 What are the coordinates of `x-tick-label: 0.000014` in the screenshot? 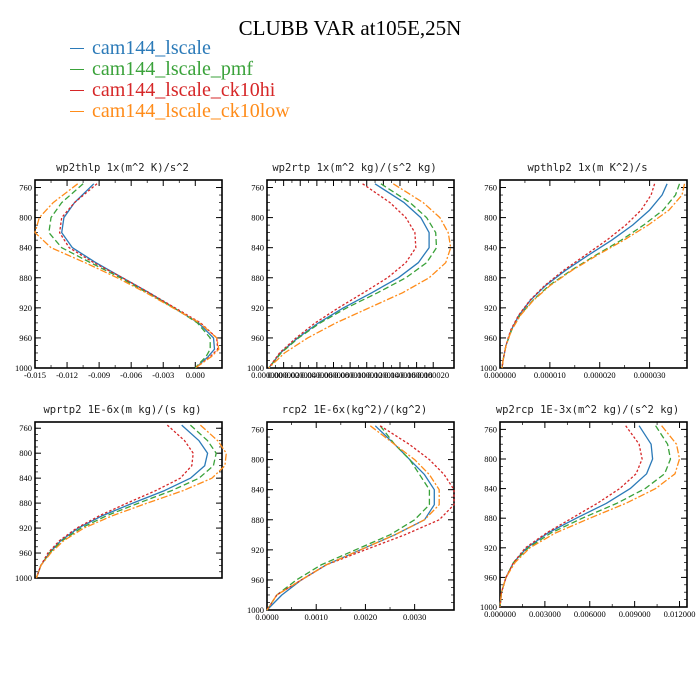 It's located at (383, 375).